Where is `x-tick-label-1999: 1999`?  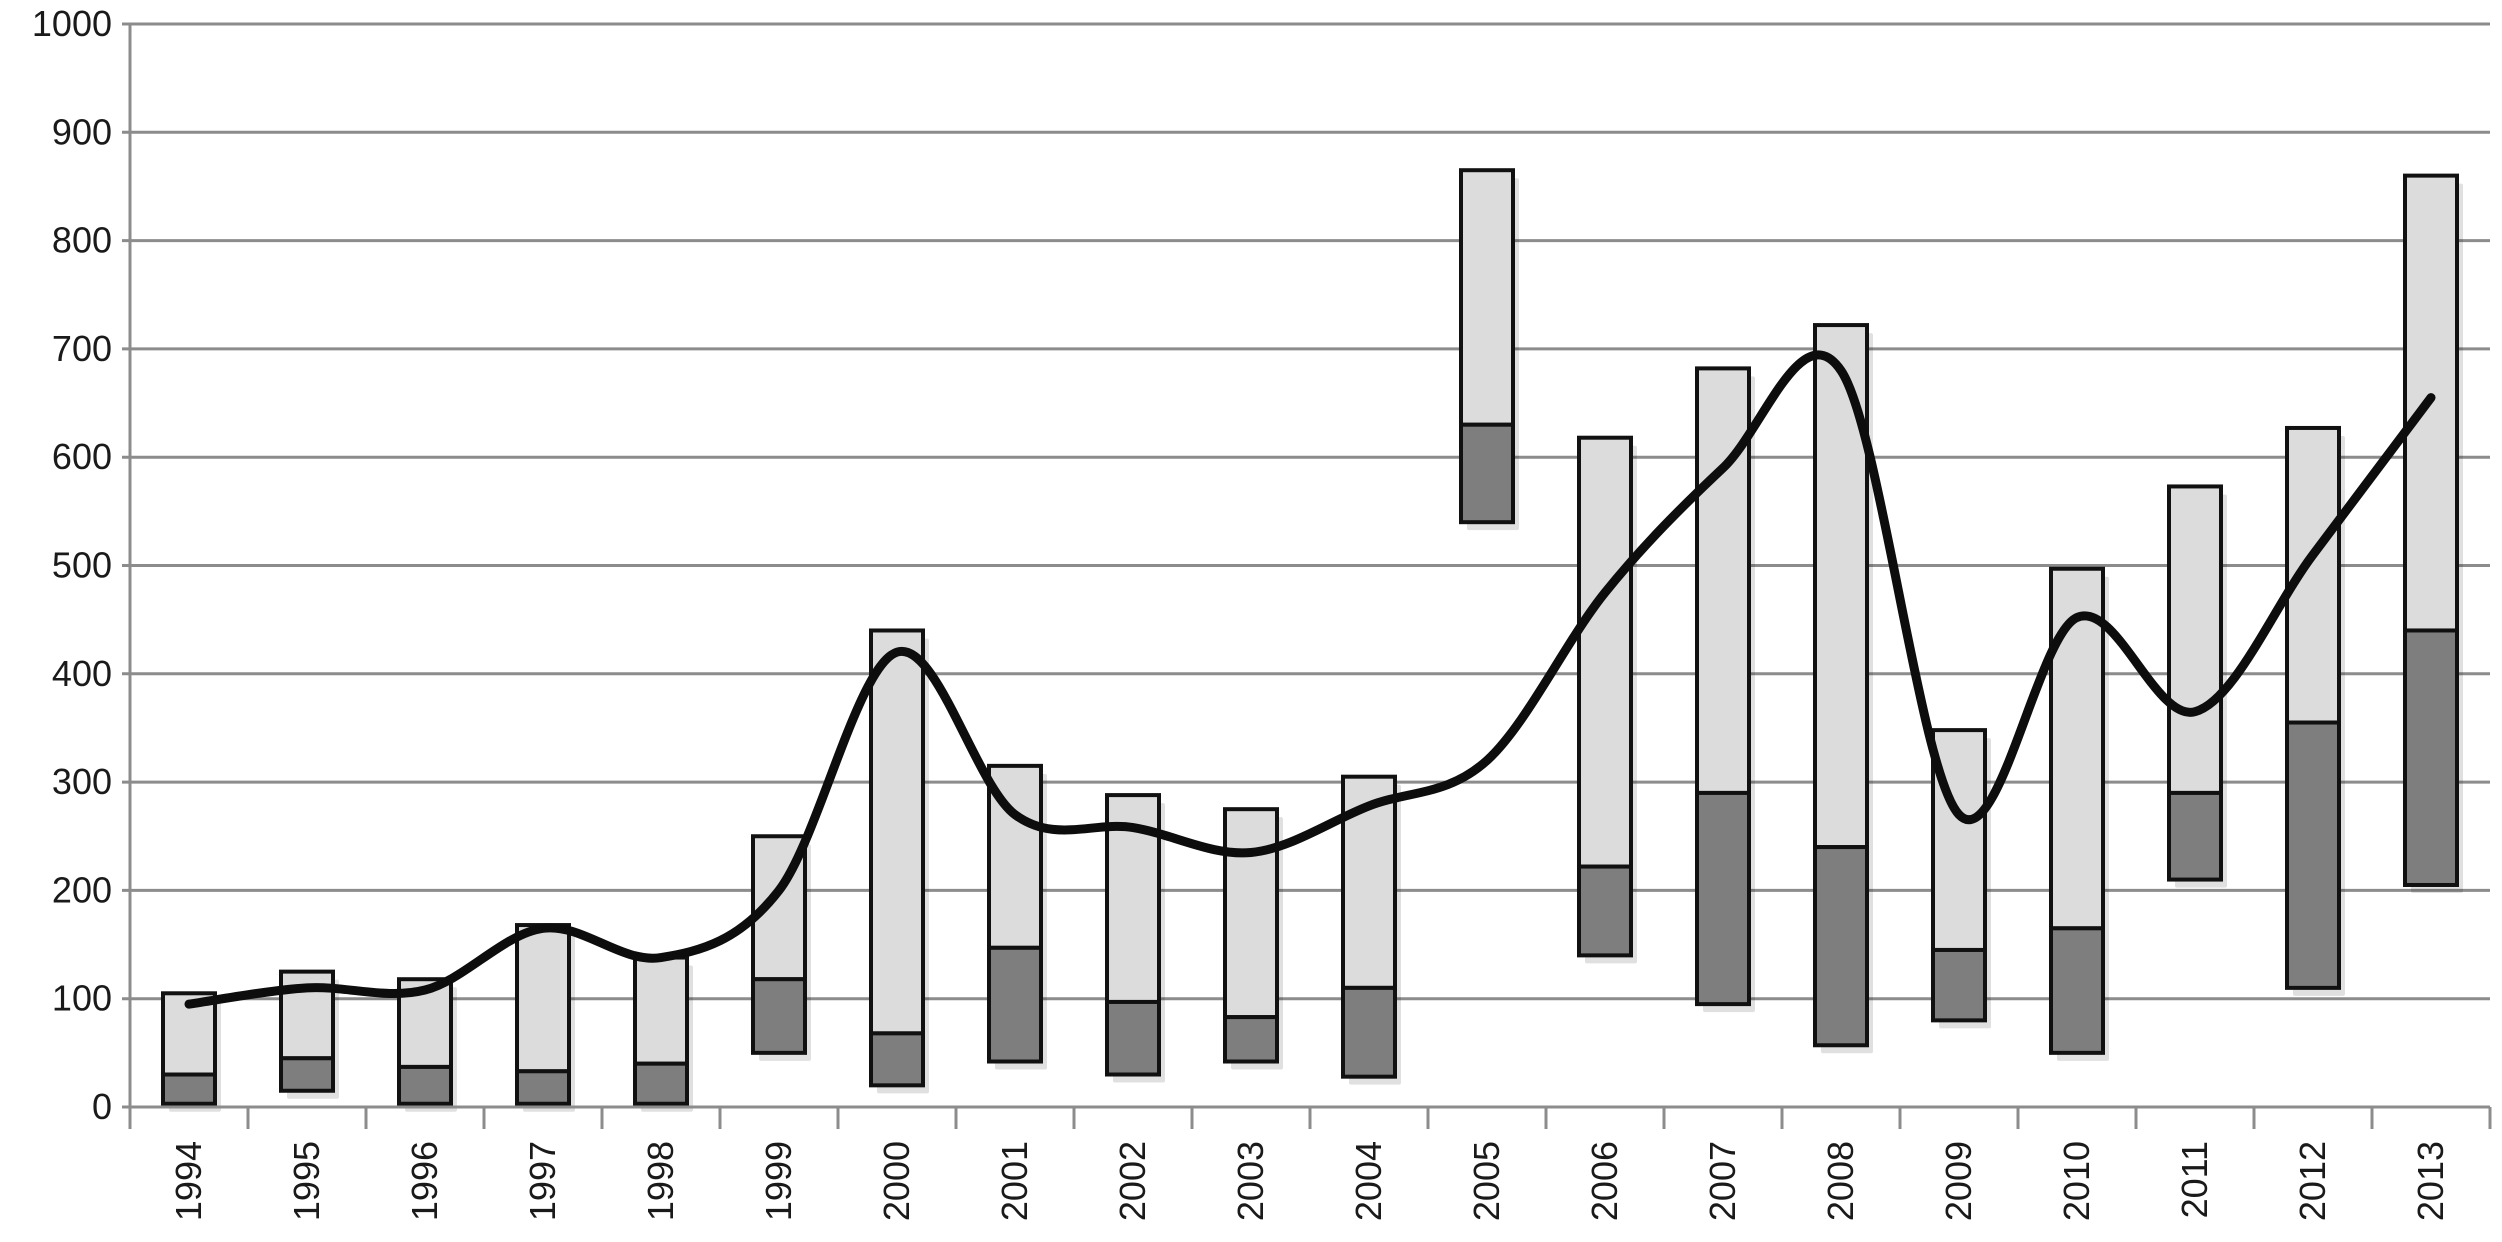
x-tick-label-1999: 1999 is located at coordinates (778, 1181).